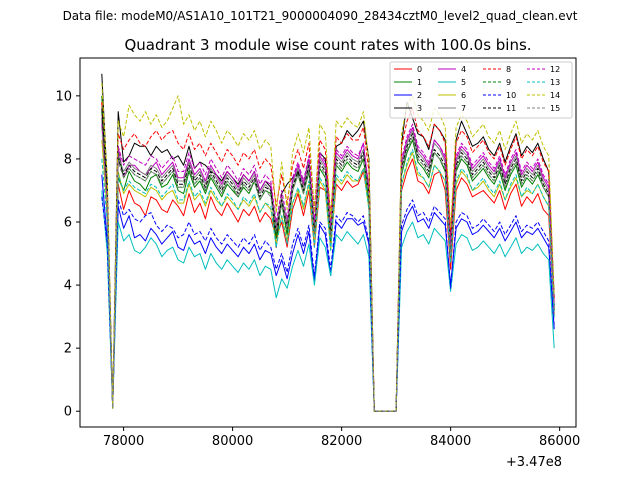 The height and width of the screenshot is (480, 640). Describe the element at coordinates (463, 108) in the screenshot. I see `legend-label-7: 7` at that location.